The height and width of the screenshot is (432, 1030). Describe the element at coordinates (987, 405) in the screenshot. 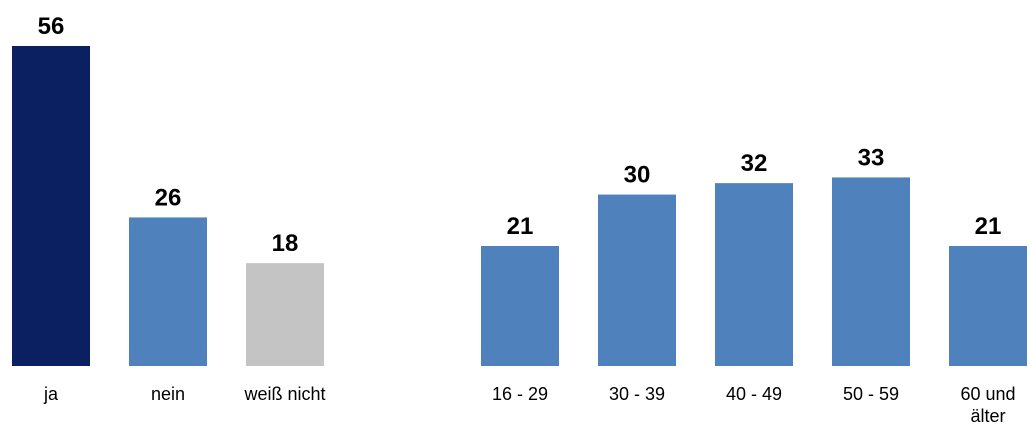

I see `category-label: 60 und älter` at that location.